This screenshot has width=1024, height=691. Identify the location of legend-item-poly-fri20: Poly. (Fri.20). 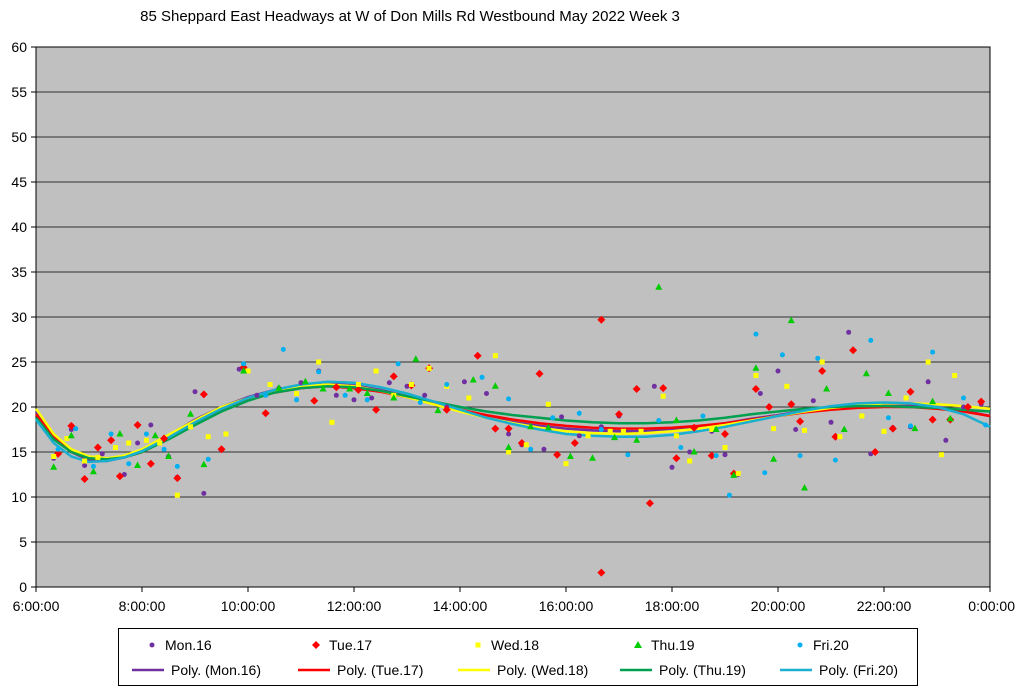
(838, 670).